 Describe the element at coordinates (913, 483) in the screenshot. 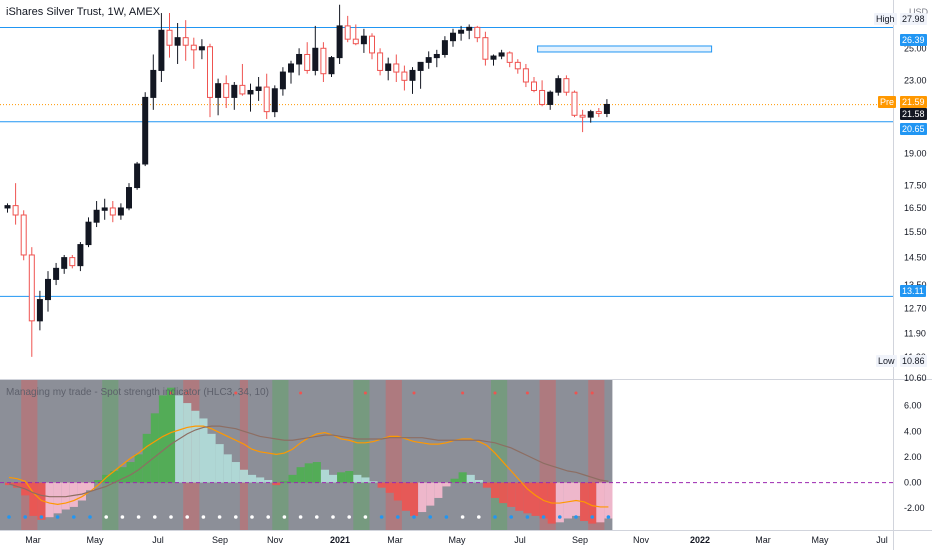

I see `indicator-tick-label: 0.00` at that location.